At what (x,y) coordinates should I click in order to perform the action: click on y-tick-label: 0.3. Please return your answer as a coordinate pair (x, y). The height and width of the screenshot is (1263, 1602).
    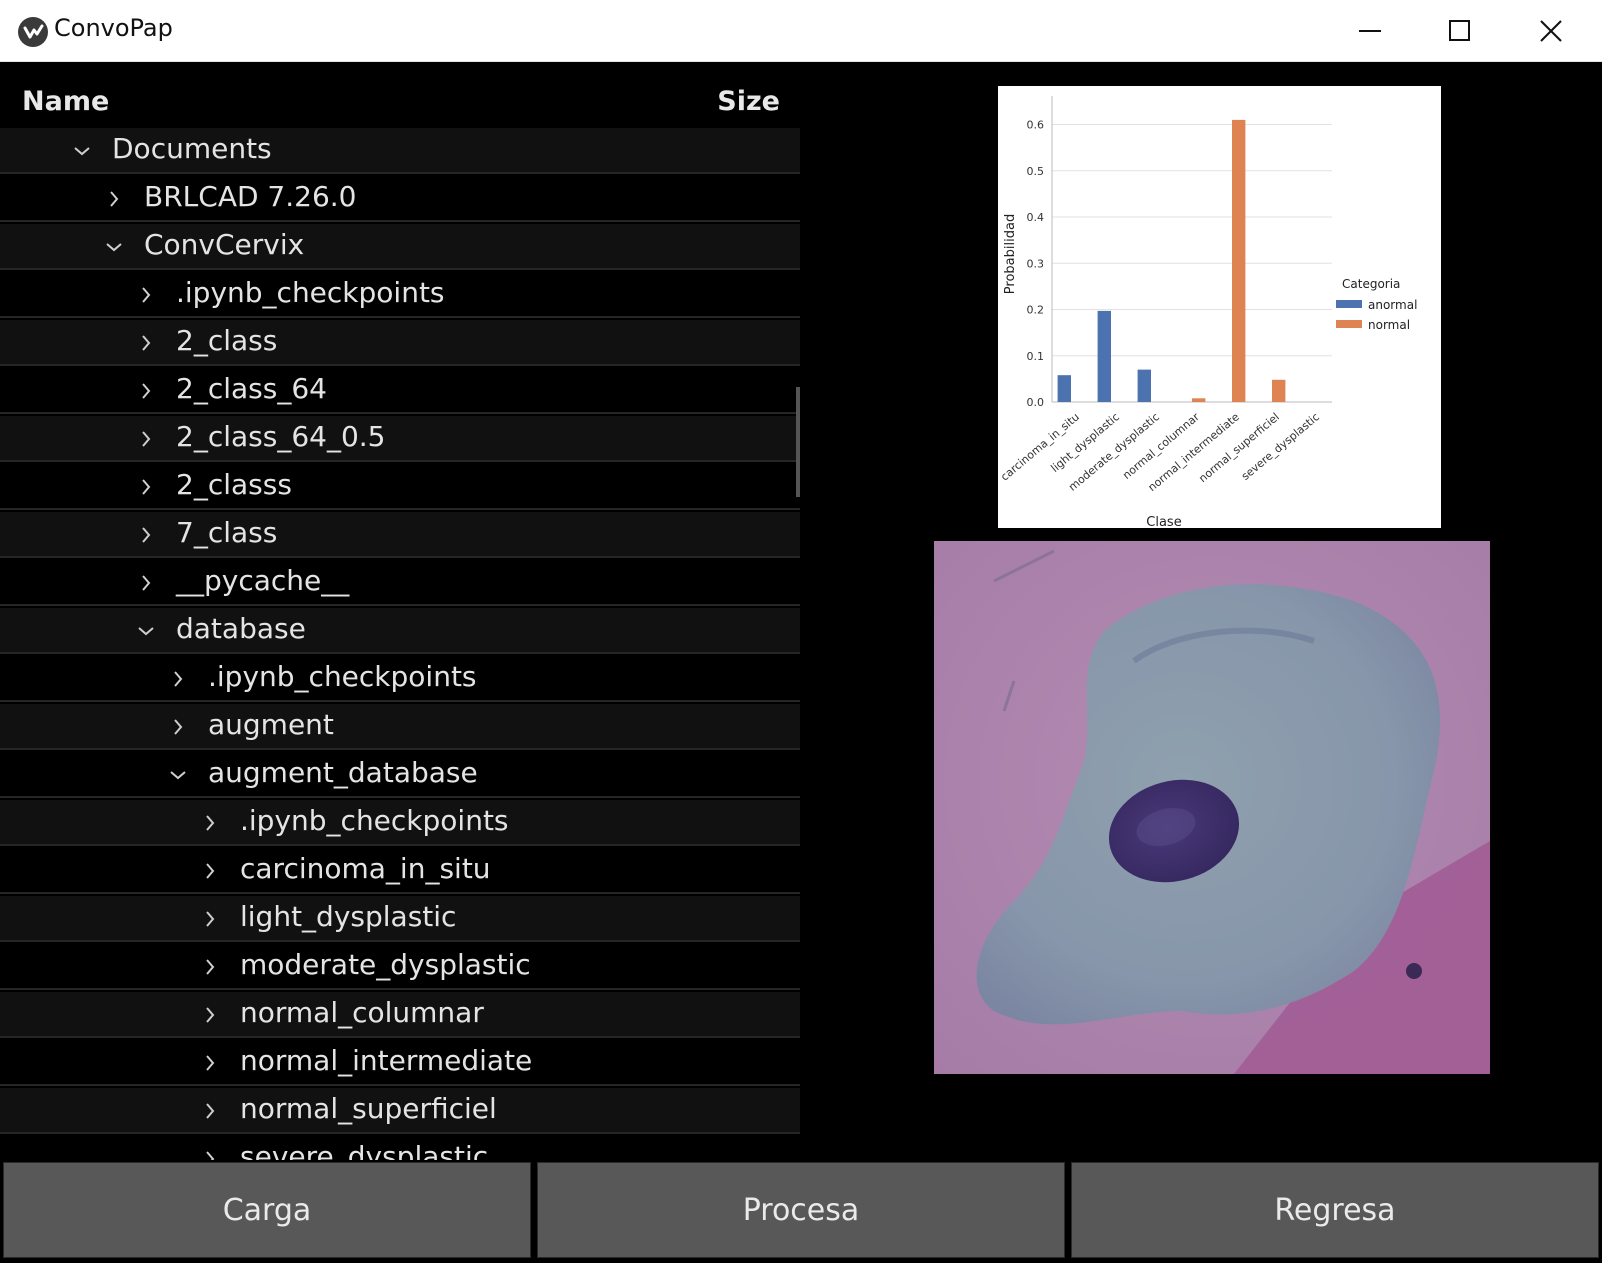
    Looking at the image, I should click on (1036, 263).